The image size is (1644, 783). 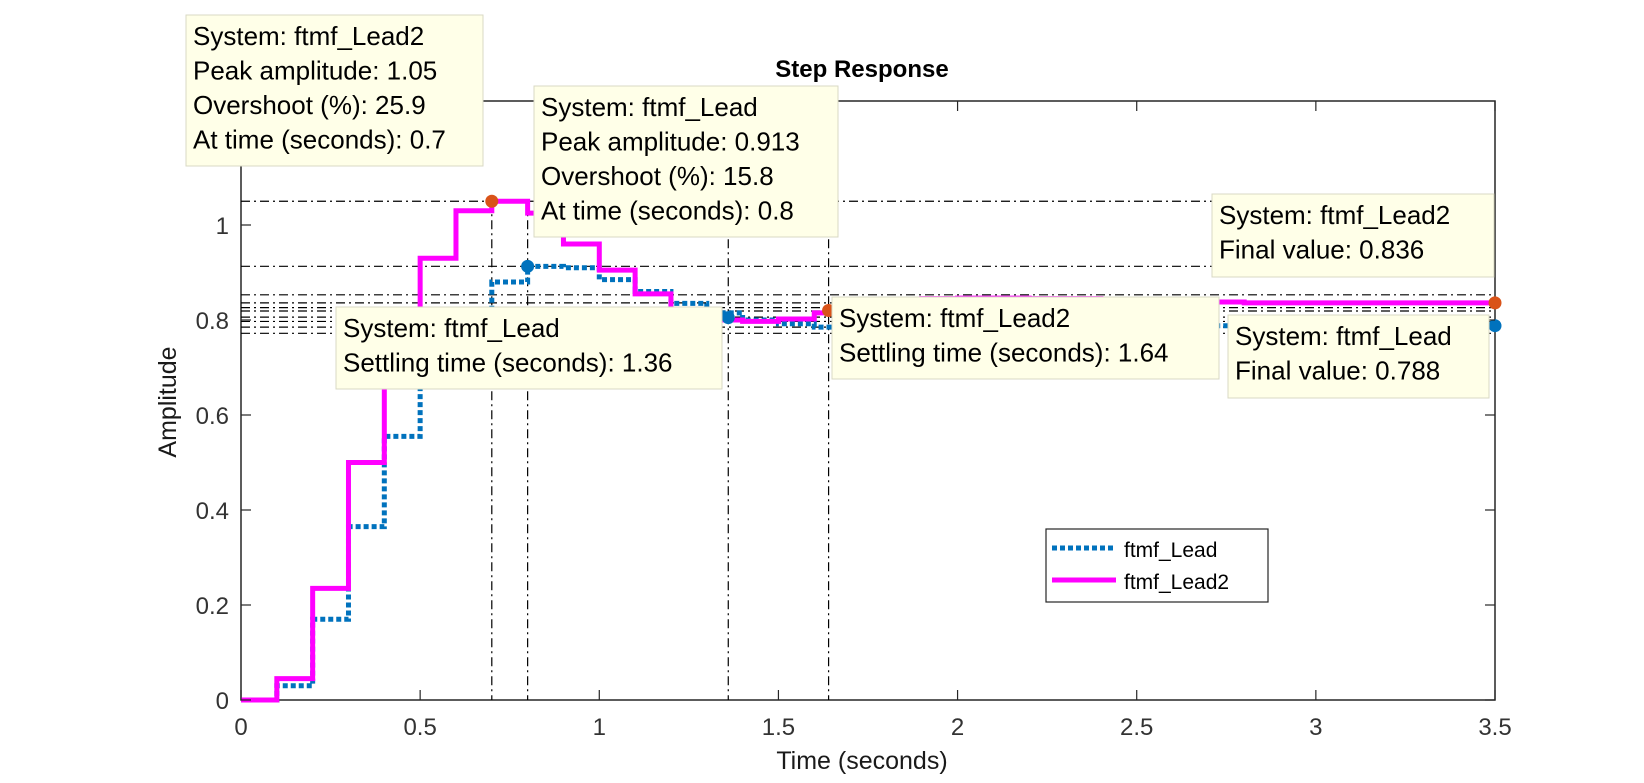 I want to click on x-axis-label: Time (seconds), so click(x=861, y=761).